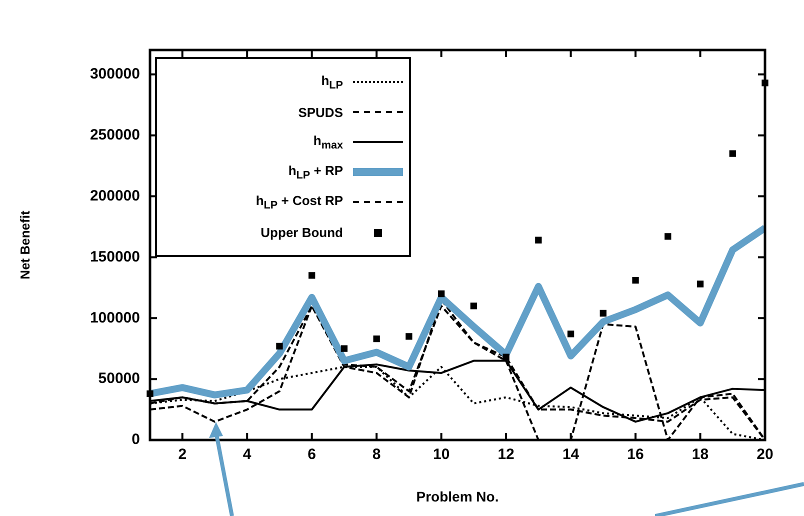 This screenshot has width=804, height=516. I want to click on x-axis-title: Problem No., so click(457, 496).